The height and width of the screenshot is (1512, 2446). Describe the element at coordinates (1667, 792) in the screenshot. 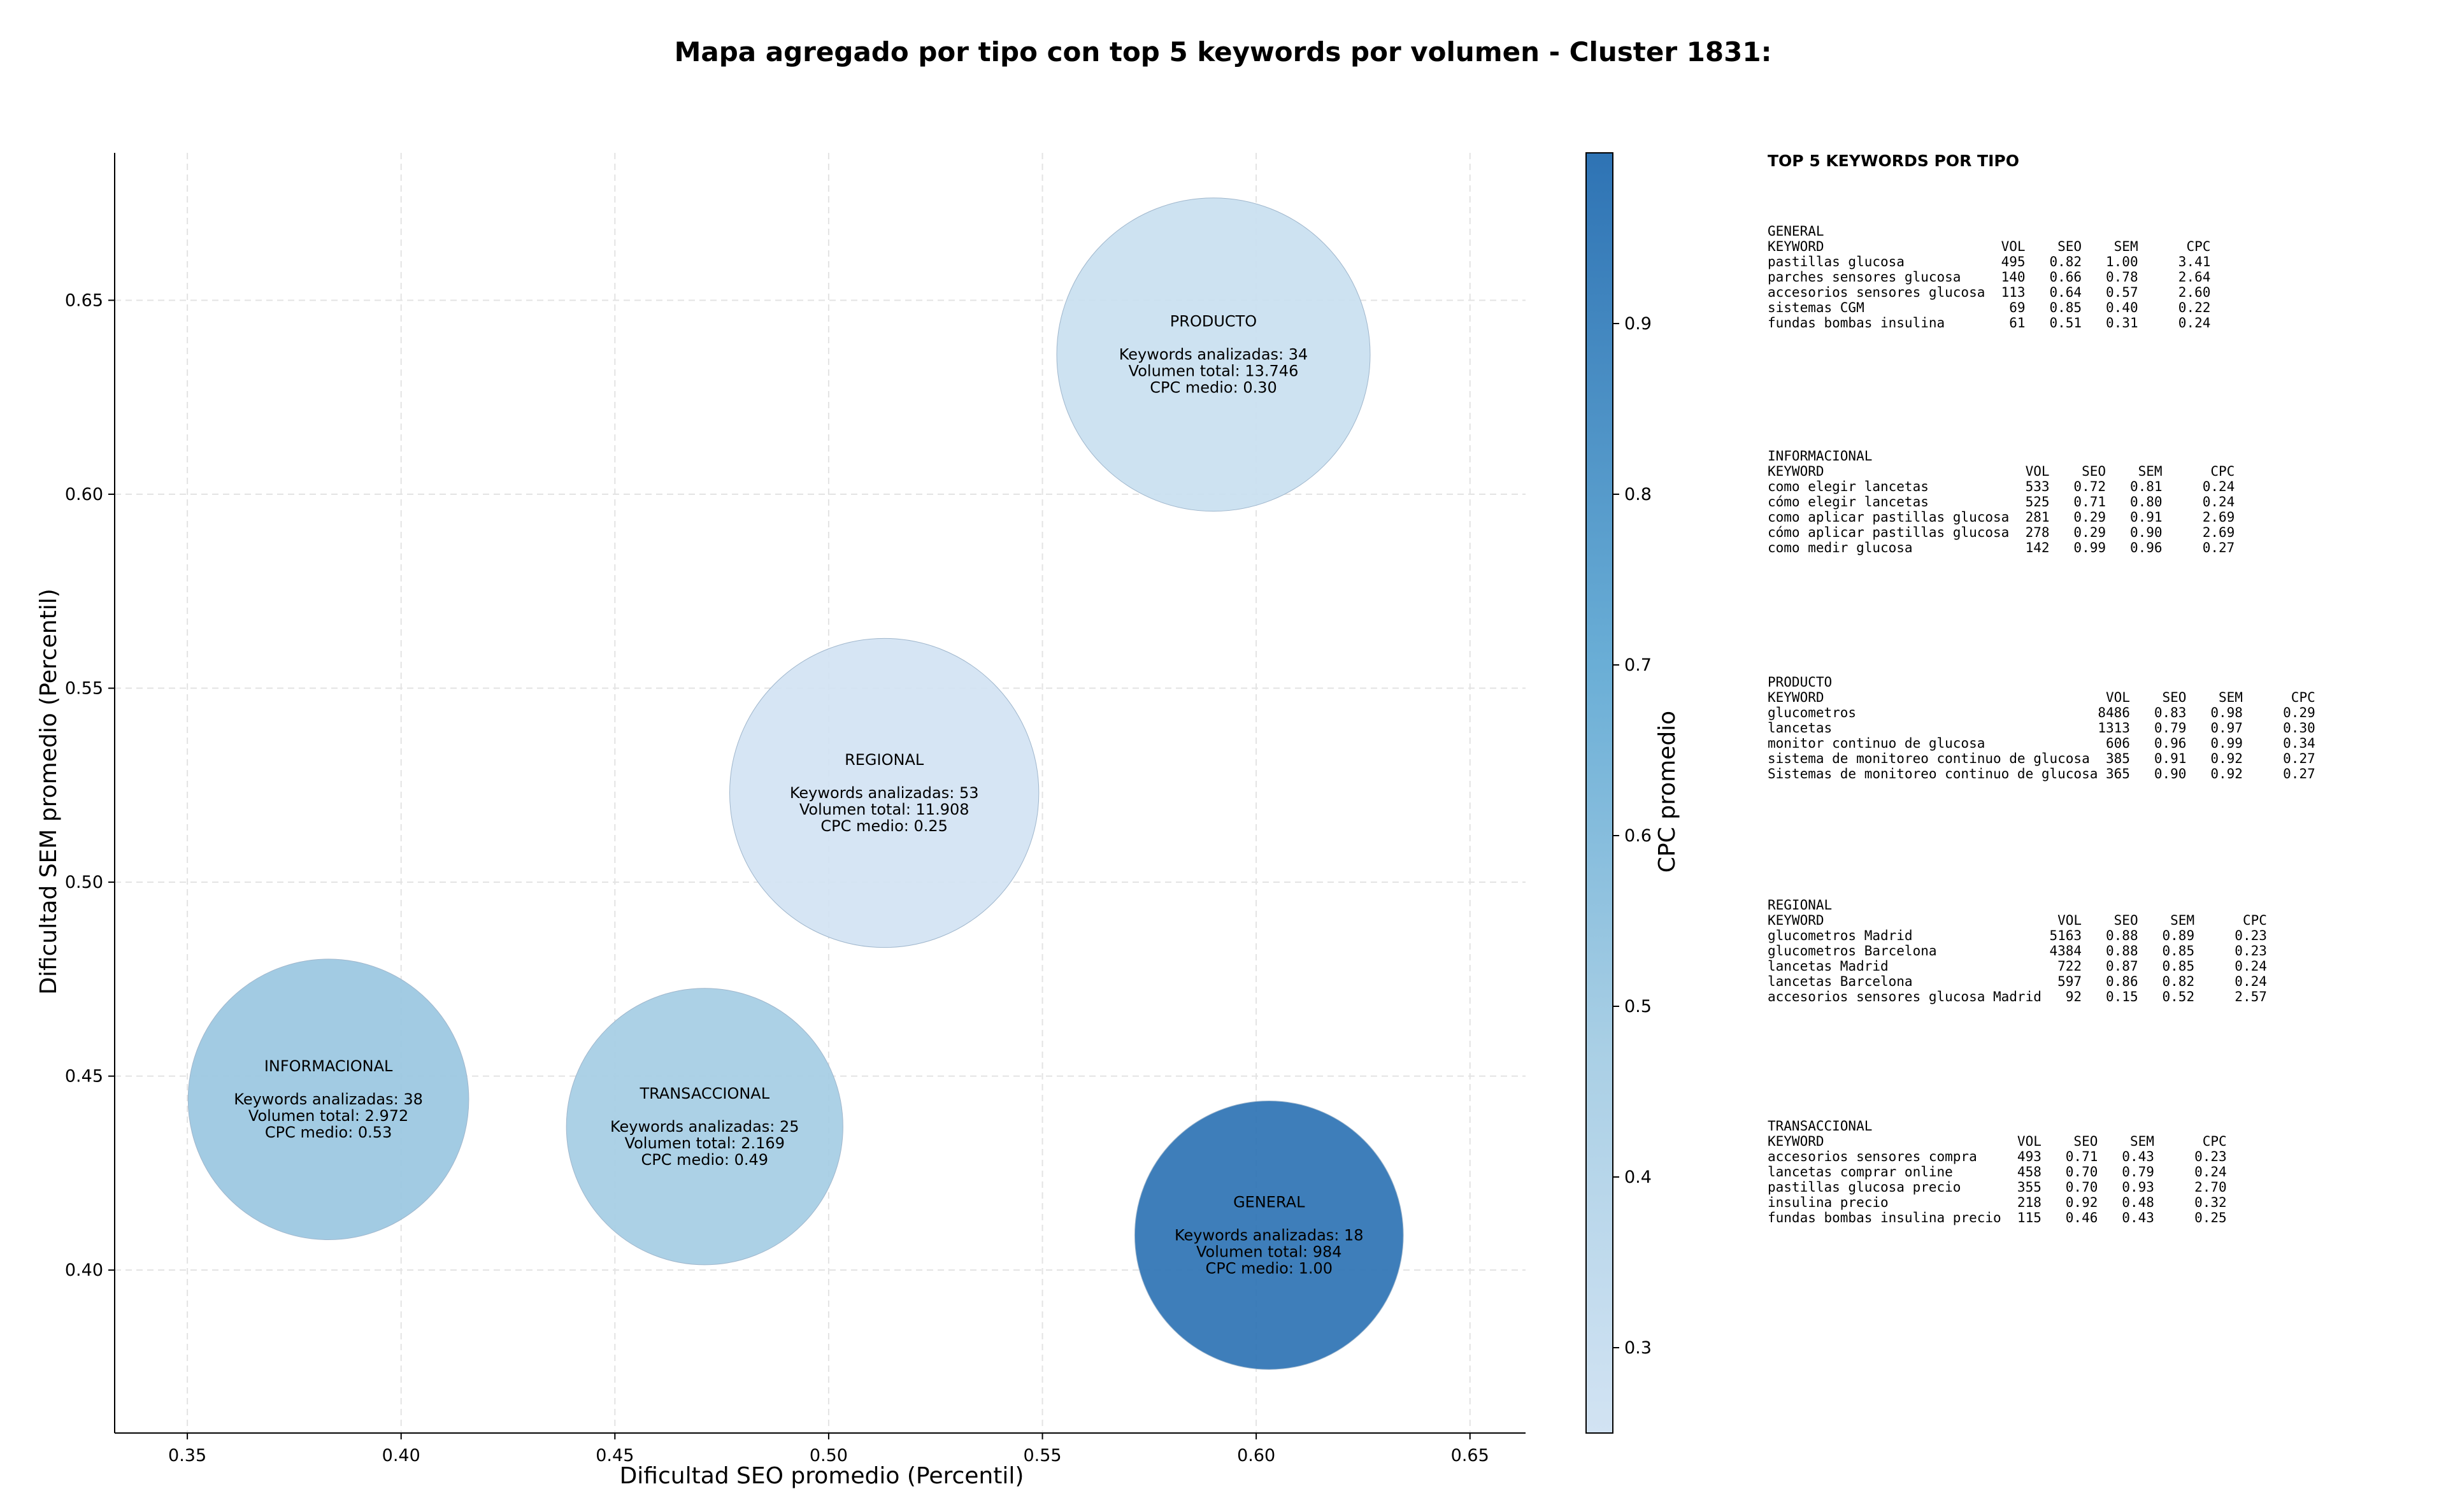

I see `colorbar-label: CPC promedio` at that location.